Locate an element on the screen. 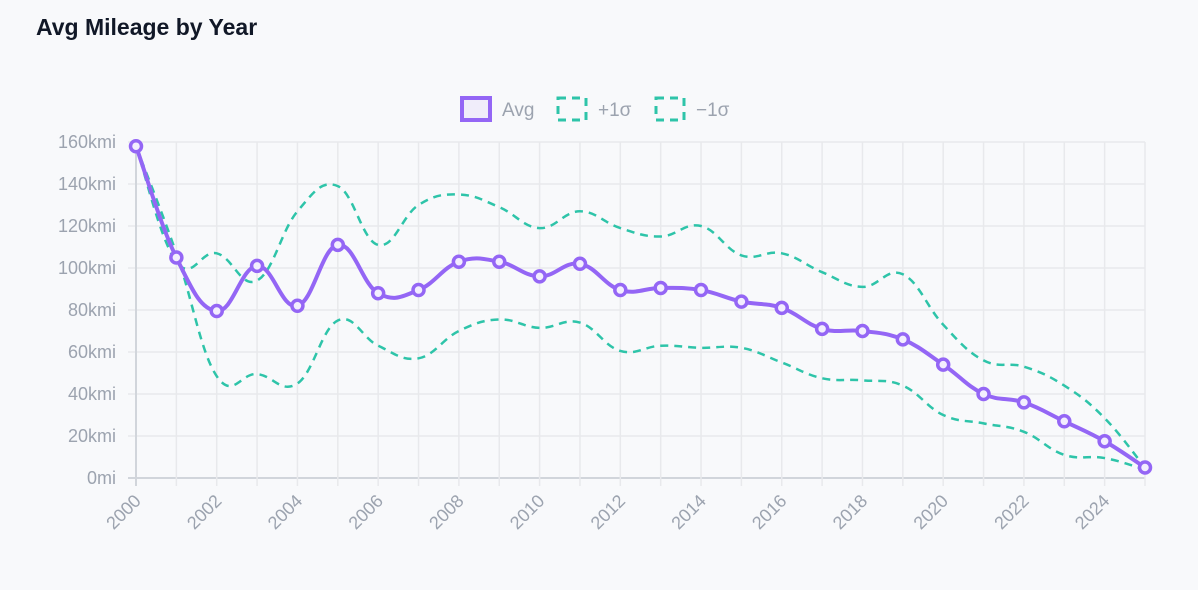 The image size is (1198, 590). x-tick-label: 2004 is located at coordinates (285, 512).